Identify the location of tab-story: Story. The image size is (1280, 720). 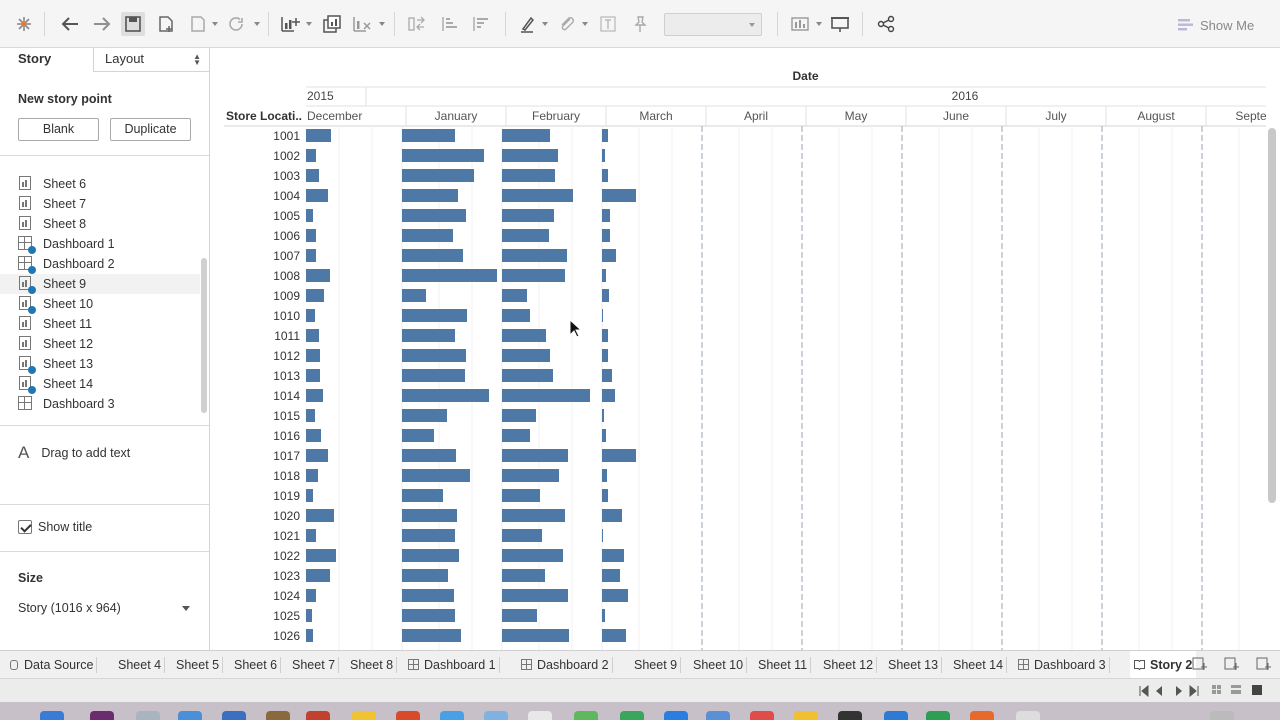
(35, 58).